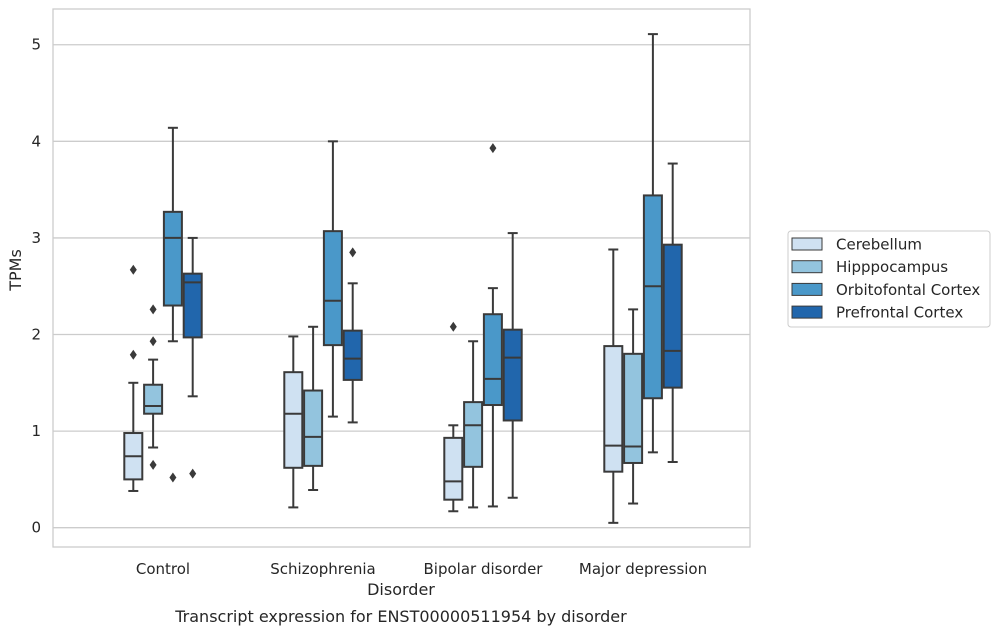  What do you see at coordinates (36, 528) in the screenshot?
I see `y-tick-label: 0` at bounding box center [36, 528].